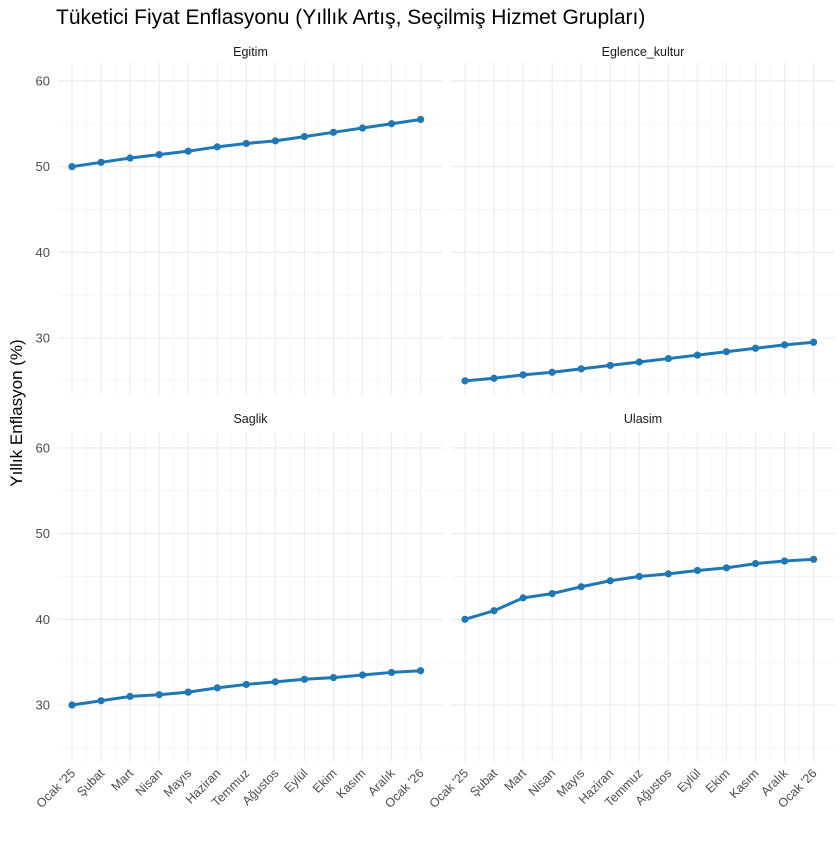 The width and height of the screenshot is (840, 845). Describe the element at coordinates (250, 419) in the screenshot. I see `facet-strip-label: Saglik` at that location.